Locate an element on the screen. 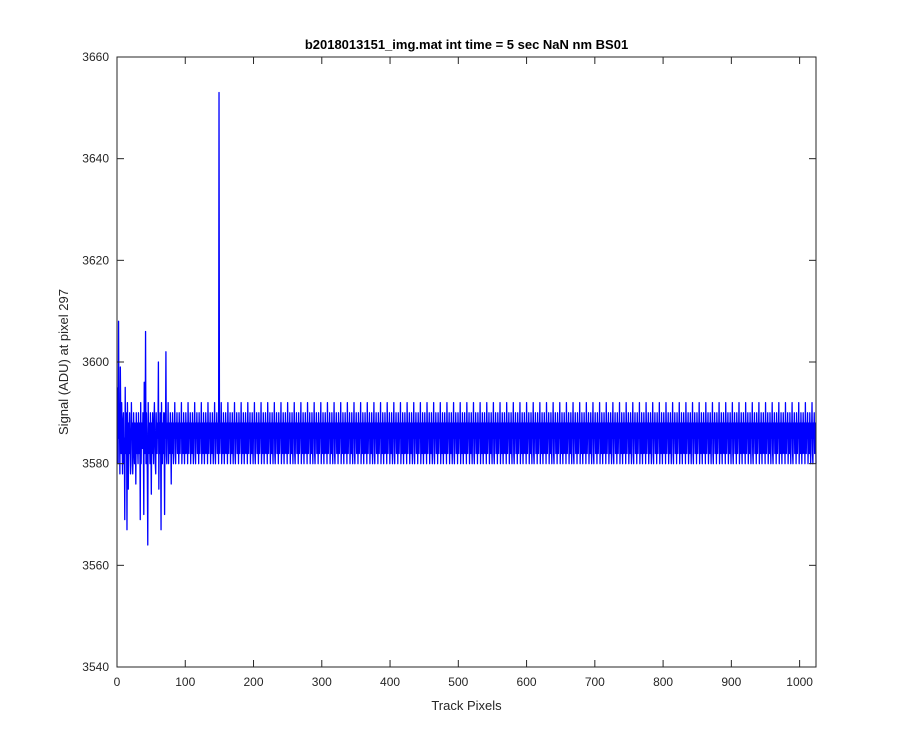  y-tick-label: 3580 is located at coordinates (95, 464).